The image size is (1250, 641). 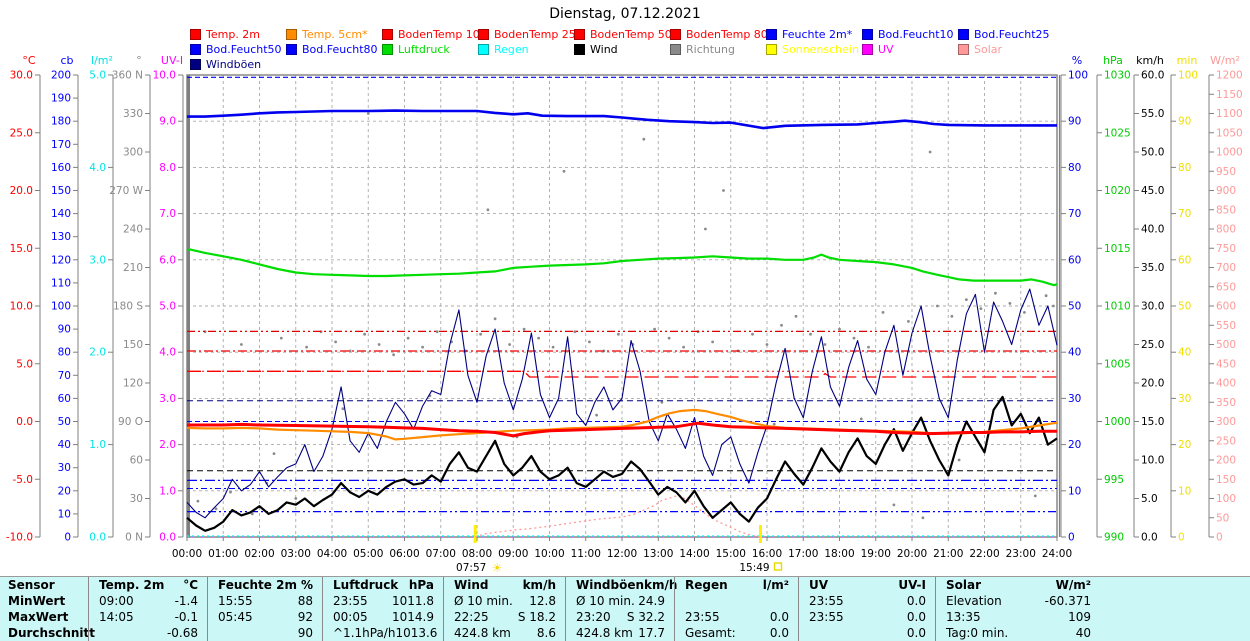 I want to click on axis-tick-label: 350, so click(x=1226, y=403).